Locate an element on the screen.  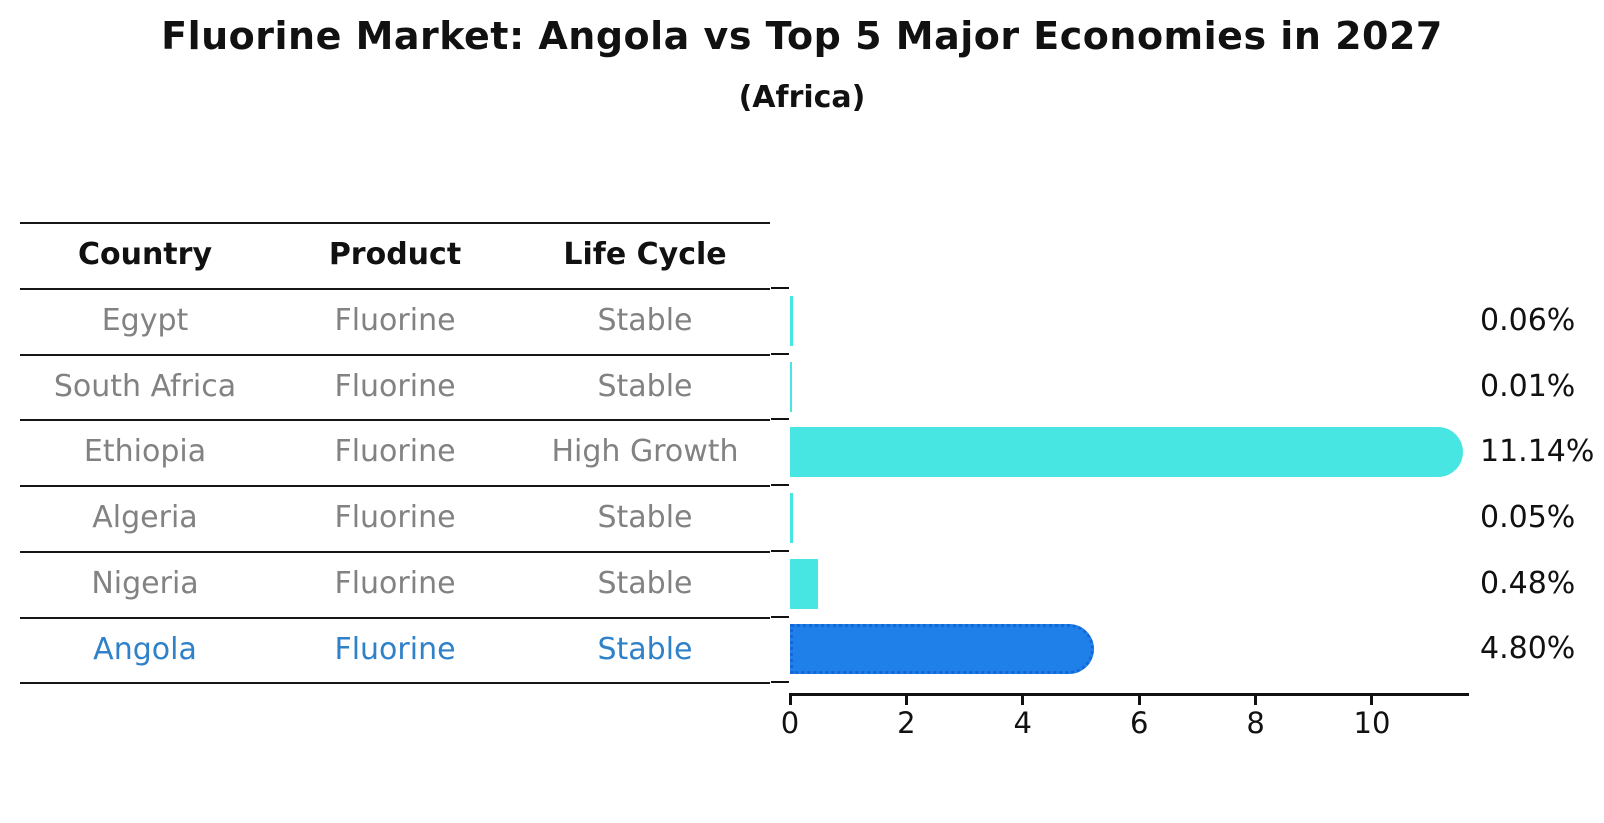
country-cell: Ethiopia is located at coordinates (145, 452).